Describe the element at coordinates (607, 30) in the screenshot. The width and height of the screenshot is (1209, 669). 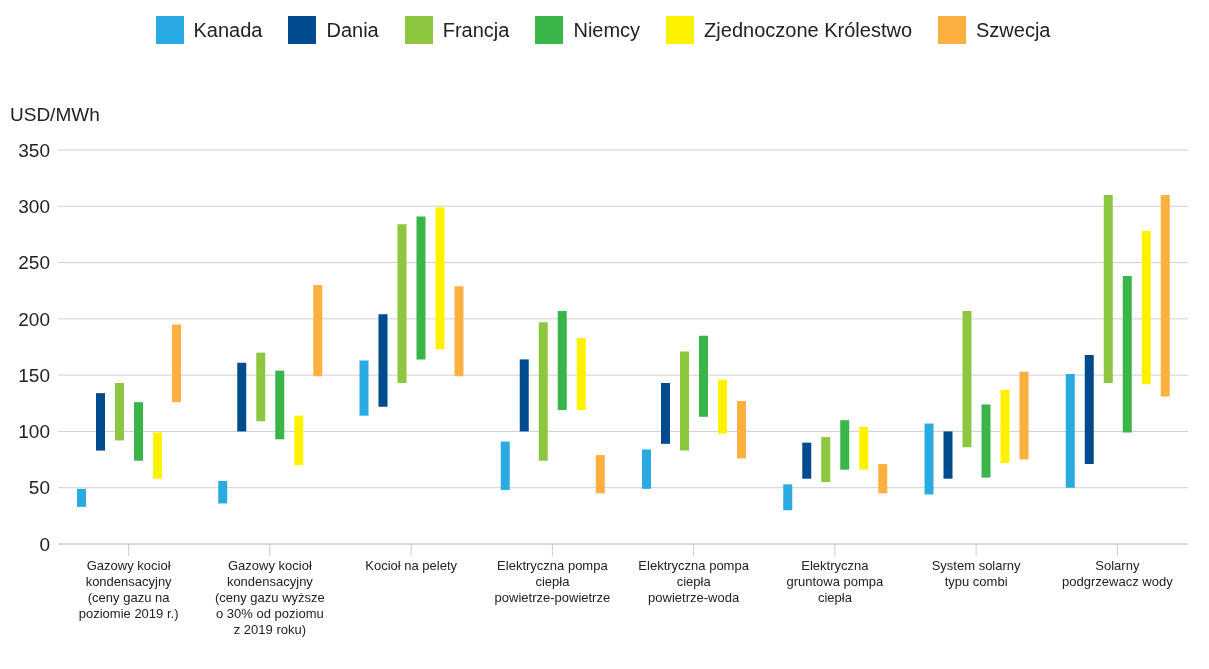
I see `legend-label: Niemcy` at that location.